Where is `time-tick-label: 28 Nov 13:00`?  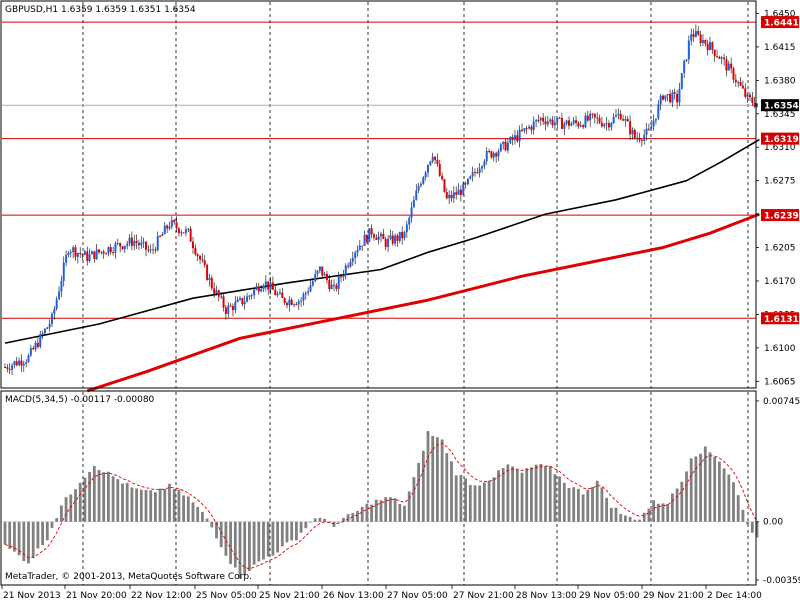 time-tick-label: 28 Nov 13:00 is located at coordinates (546, 595).